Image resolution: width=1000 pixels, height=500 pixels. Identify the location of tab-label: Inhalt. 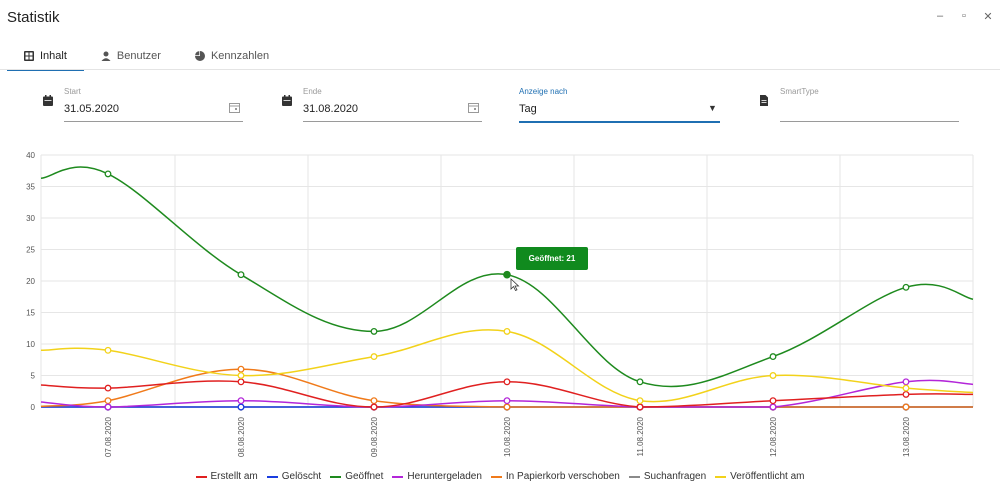
(53, 55).